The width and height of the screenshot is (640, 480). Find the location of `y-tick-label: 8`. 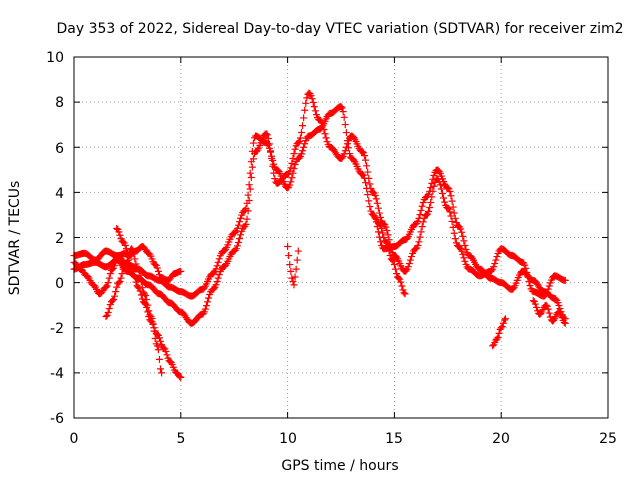

y-tick-label: 8 is located at coordinates (59, 103).